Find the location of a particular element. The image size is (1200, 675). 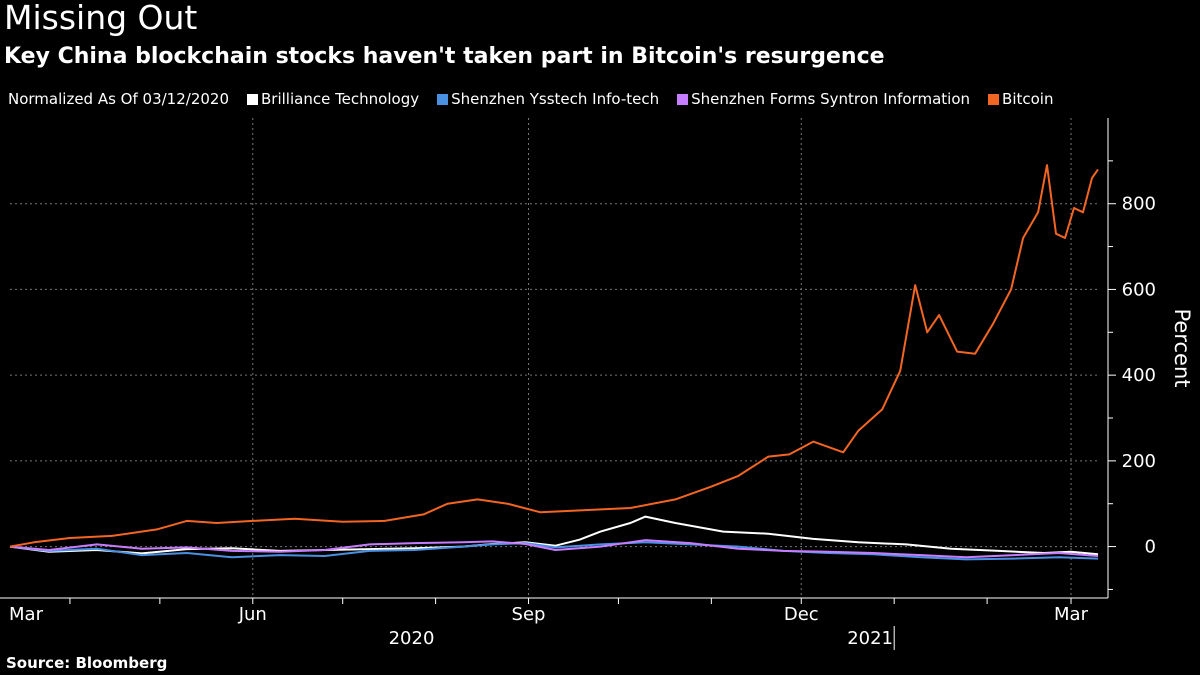

legend-item-brilliance: Brilliance Technology is located at coordinates (333, 99).